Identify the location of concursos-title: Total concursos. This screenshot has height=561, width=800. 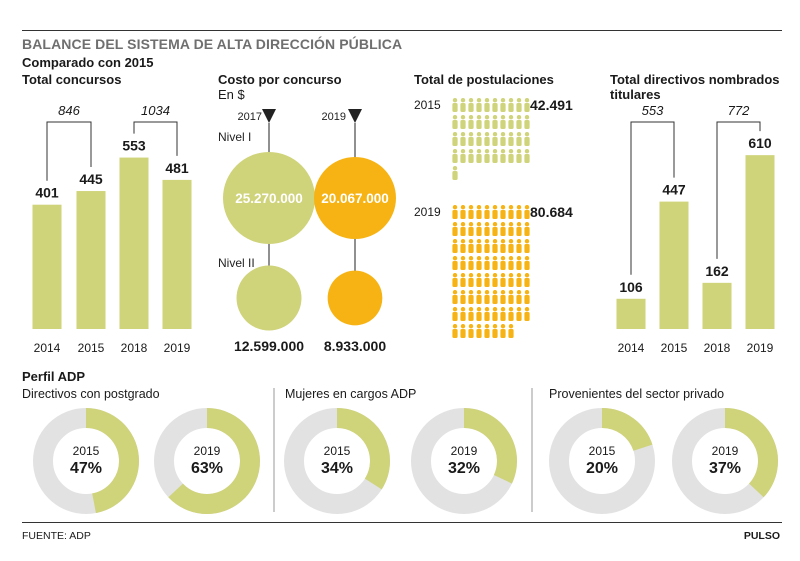
(72, 79).